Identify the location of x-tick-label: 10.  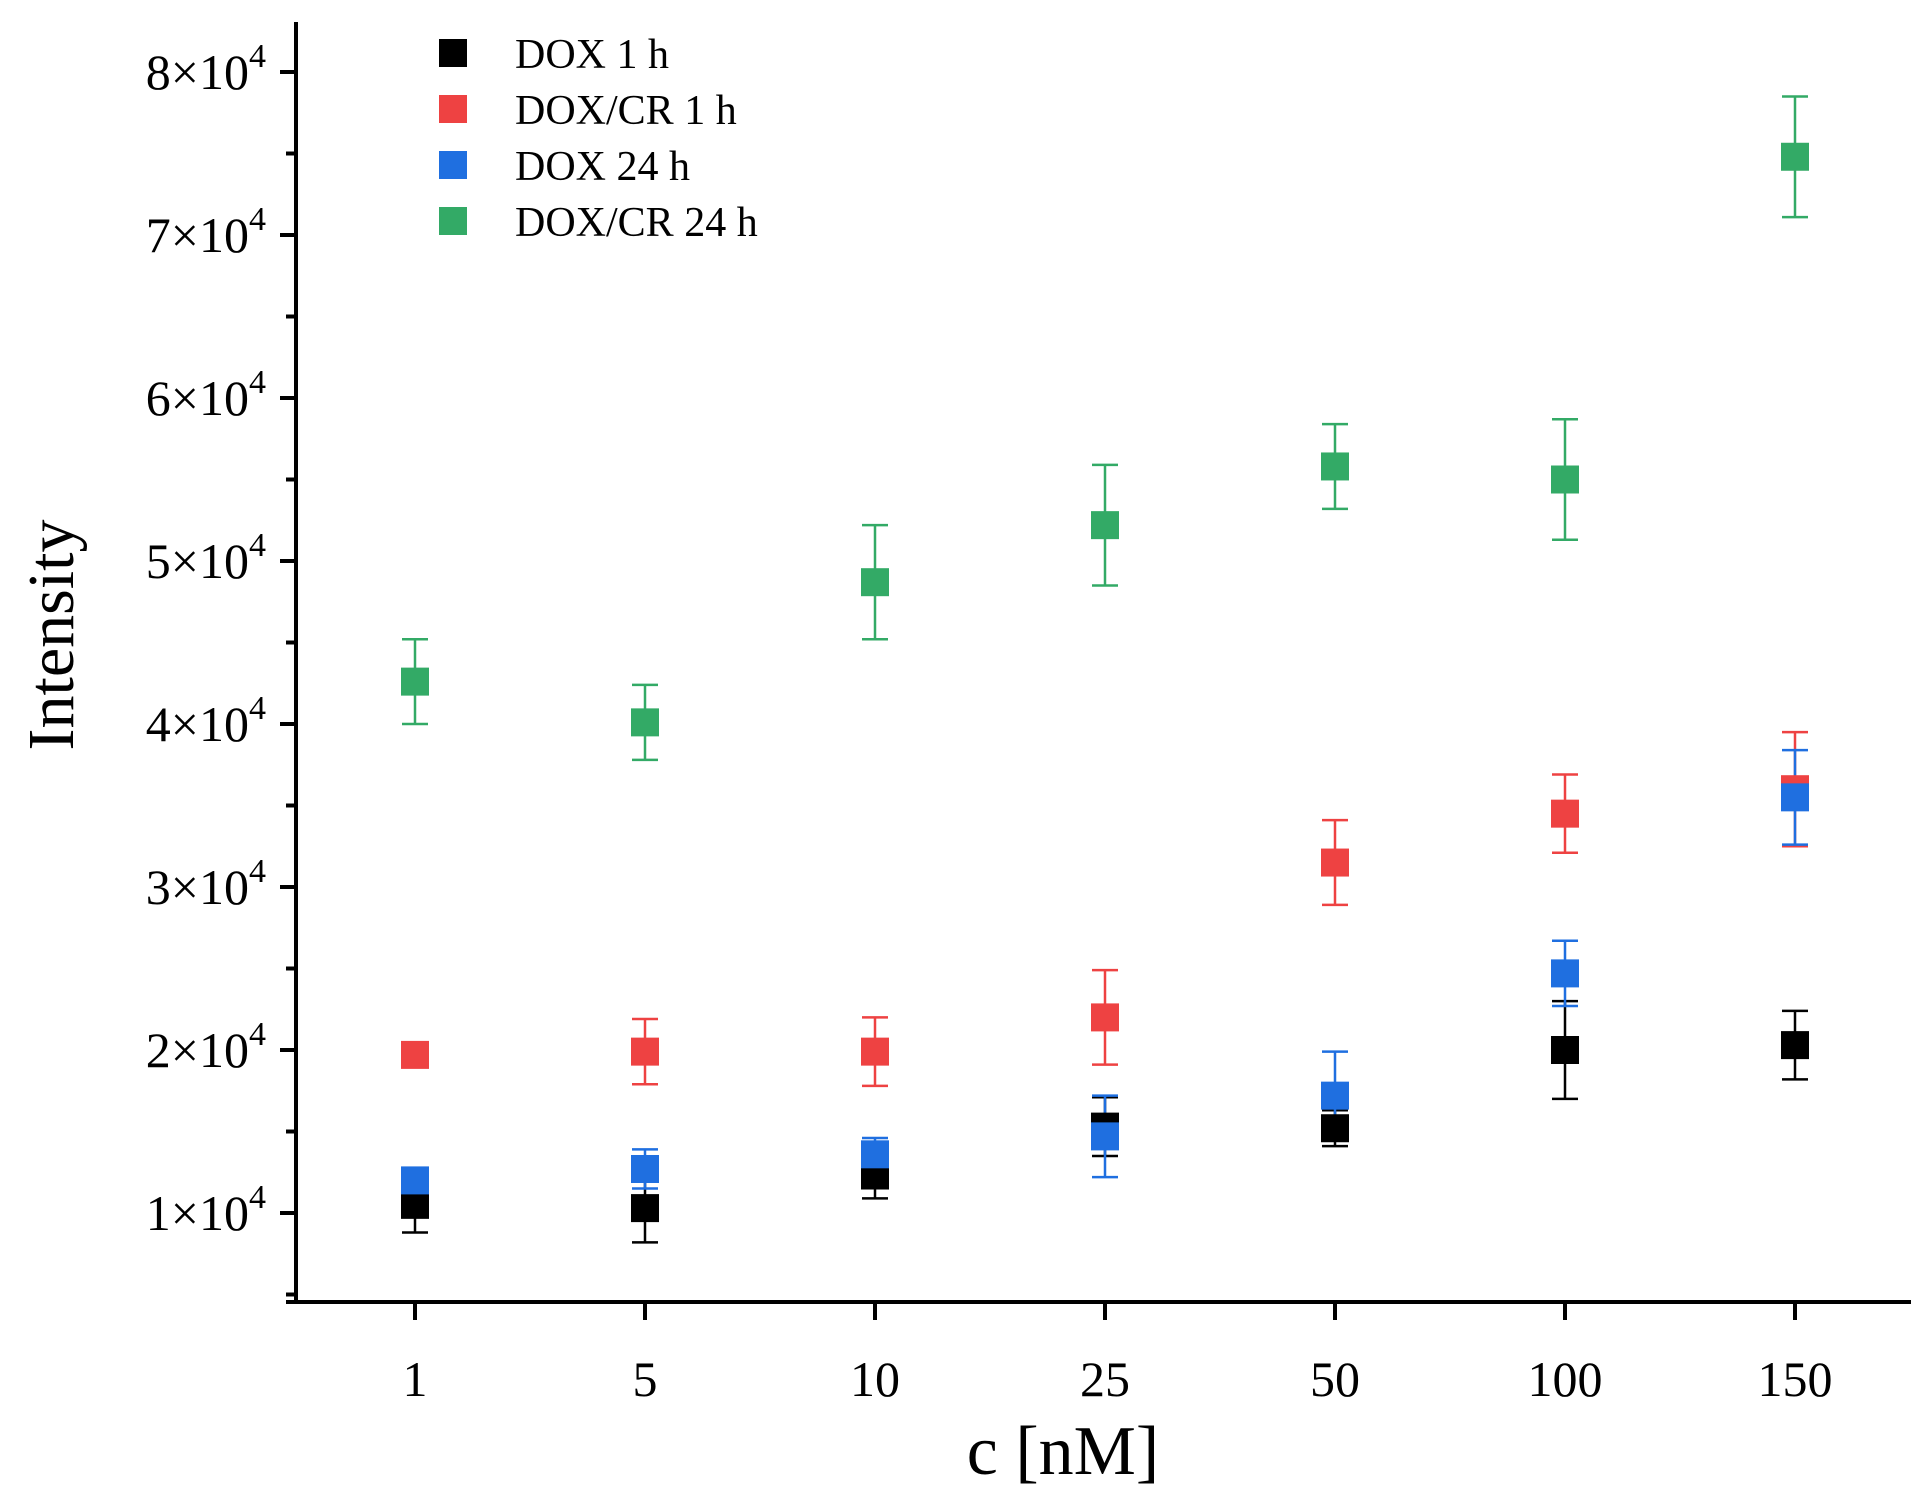
(875, 1379).